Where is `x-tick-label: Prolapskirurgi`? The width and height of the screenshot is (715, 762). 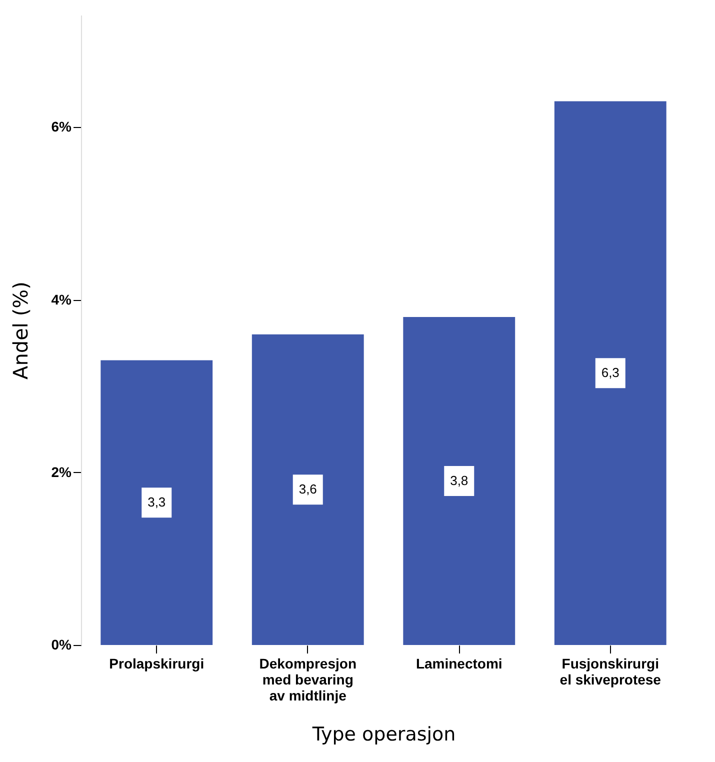 x-tick-label: Prolapskirurgi is located at coordinates (156, 664).